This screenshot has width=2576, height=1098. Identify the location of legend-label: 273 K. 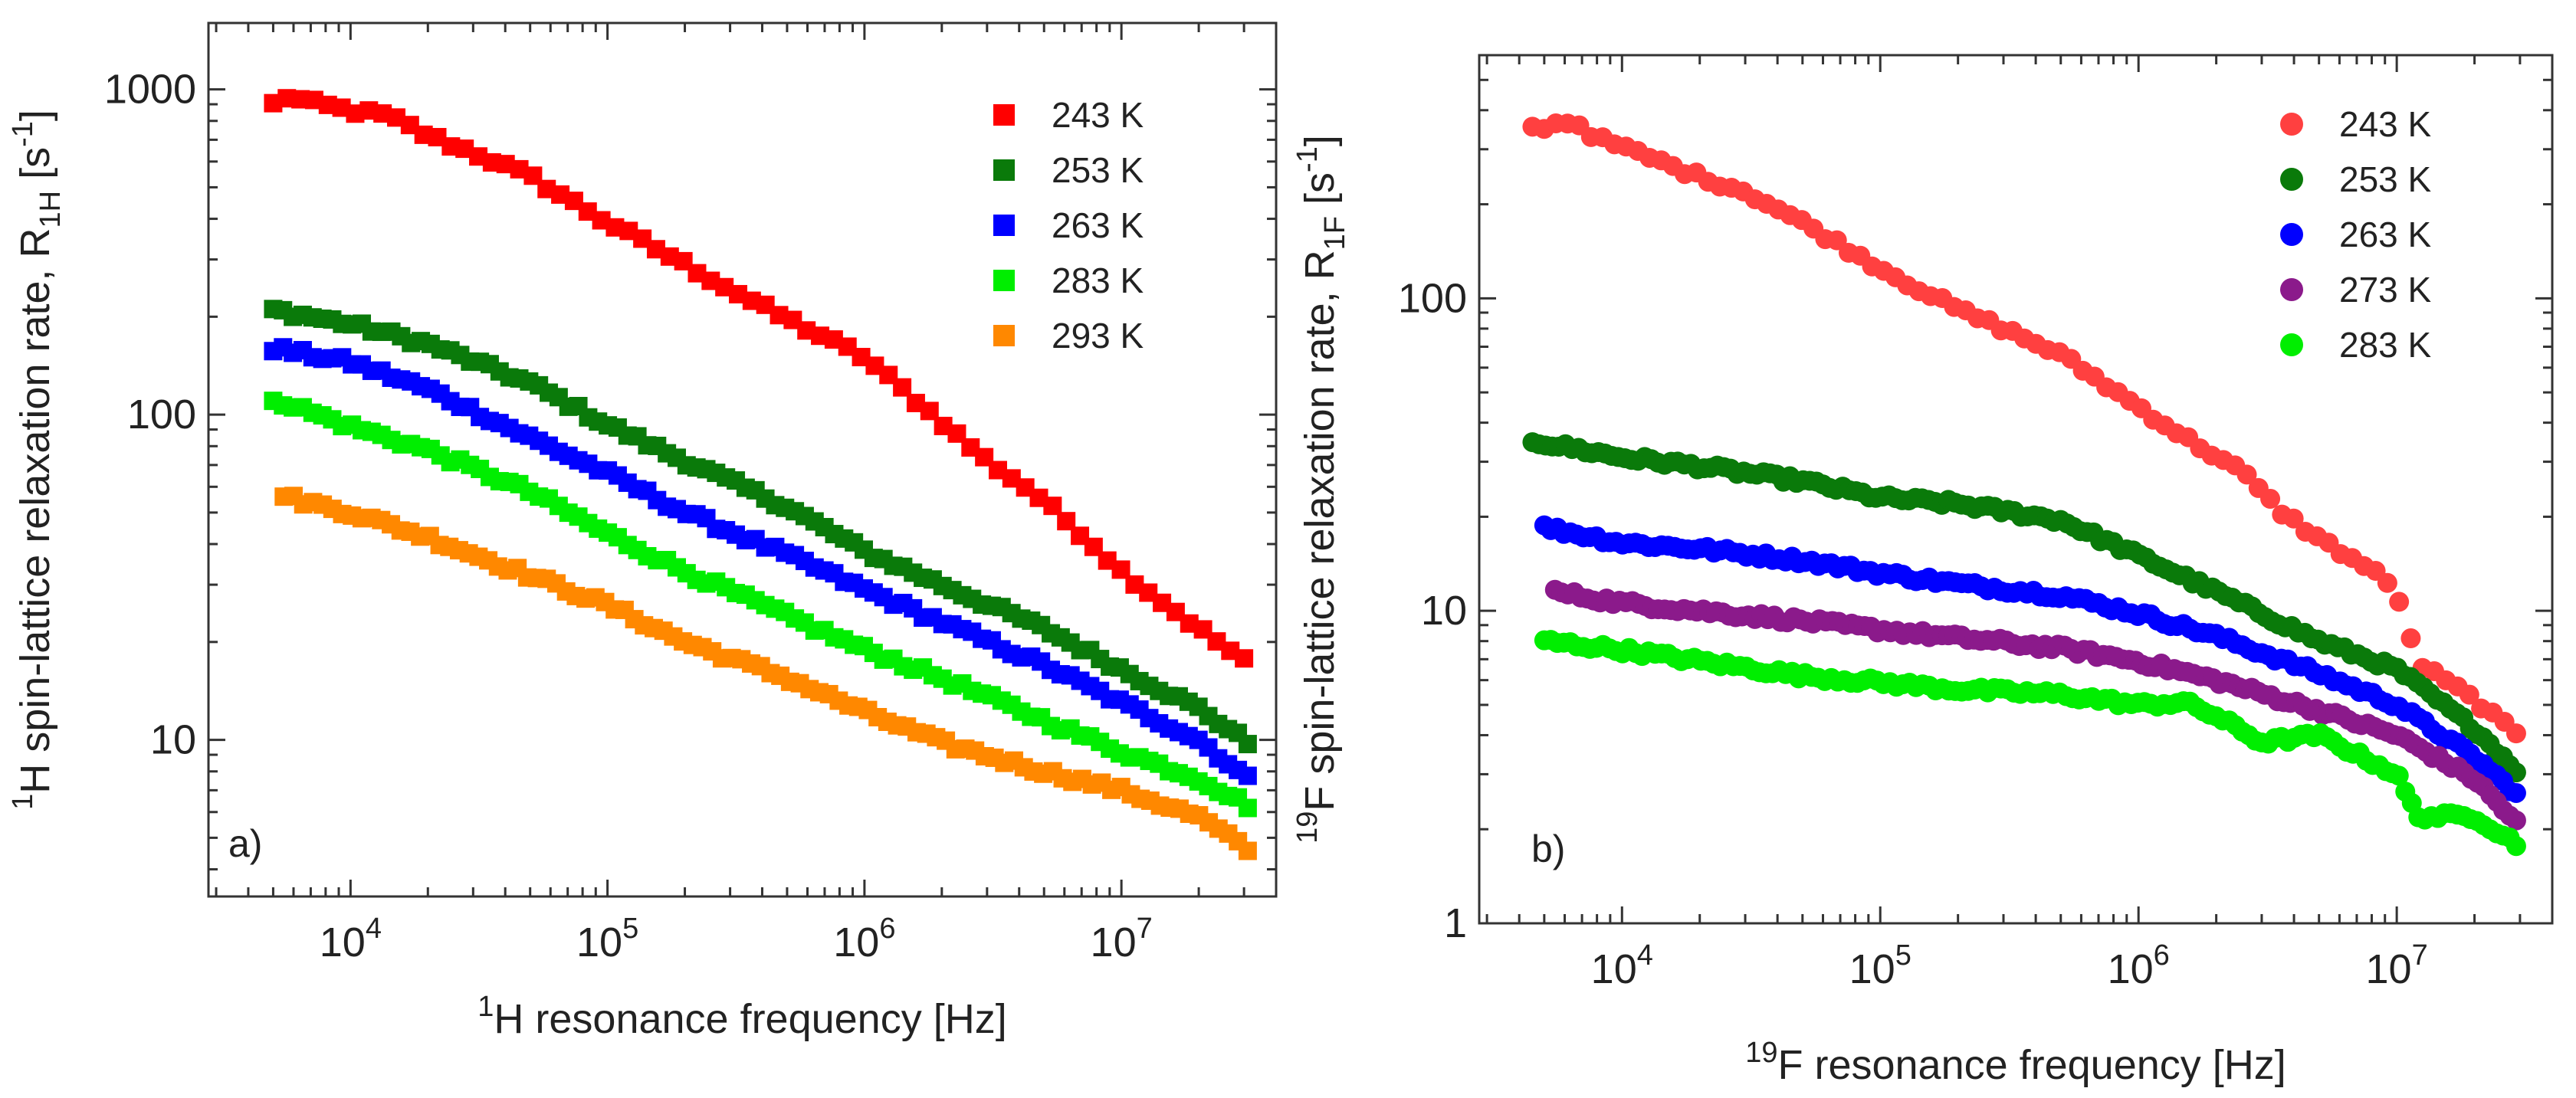
(2385, 290).